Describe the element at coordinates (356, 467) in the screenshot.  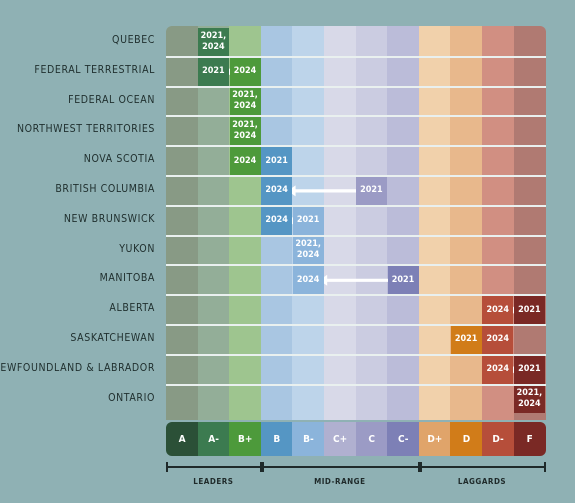
I see `group-axis-line` at that location.